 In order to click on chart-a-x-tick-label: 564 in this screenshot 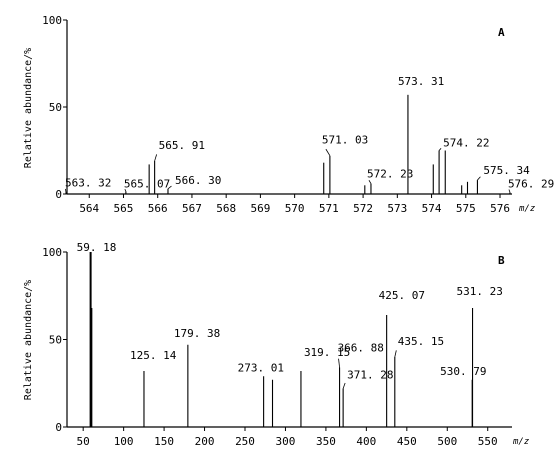, I will do `click(89, 208)`.